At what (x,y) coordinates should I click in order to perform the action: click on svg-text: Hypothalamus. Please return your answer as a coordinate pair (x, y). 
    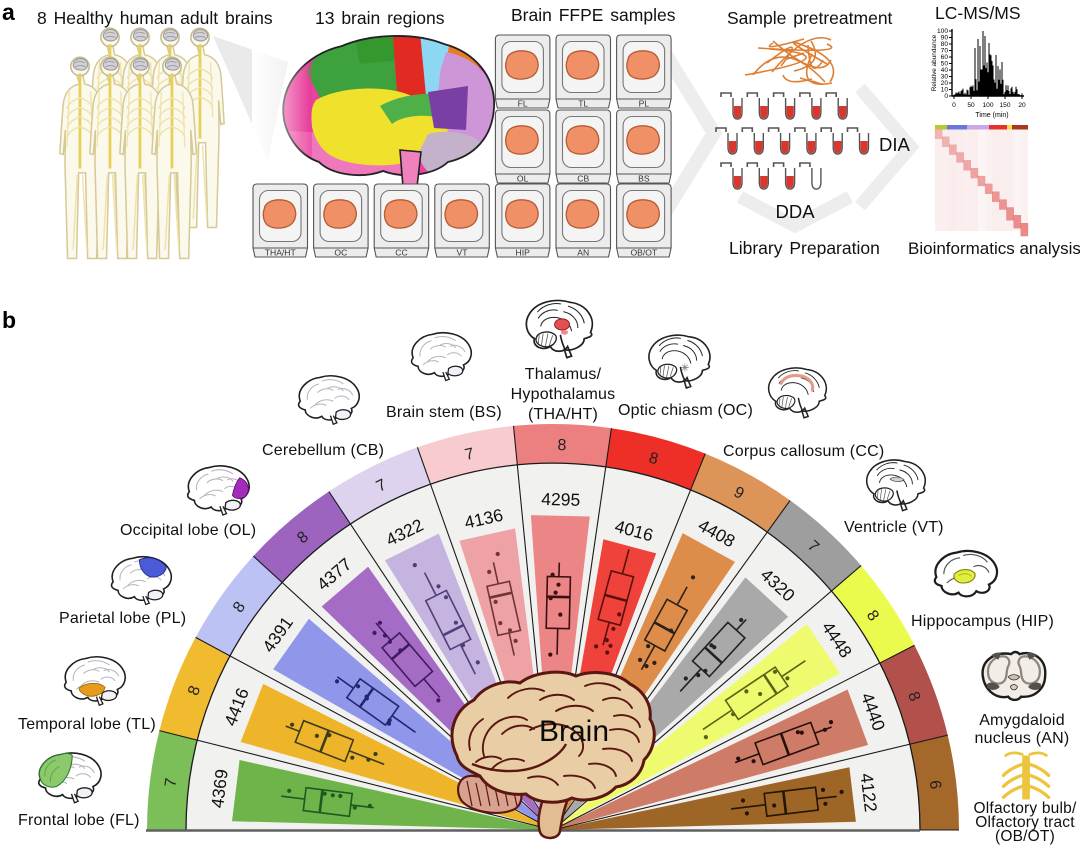
    Looking at the image, I should click on (563, 394).